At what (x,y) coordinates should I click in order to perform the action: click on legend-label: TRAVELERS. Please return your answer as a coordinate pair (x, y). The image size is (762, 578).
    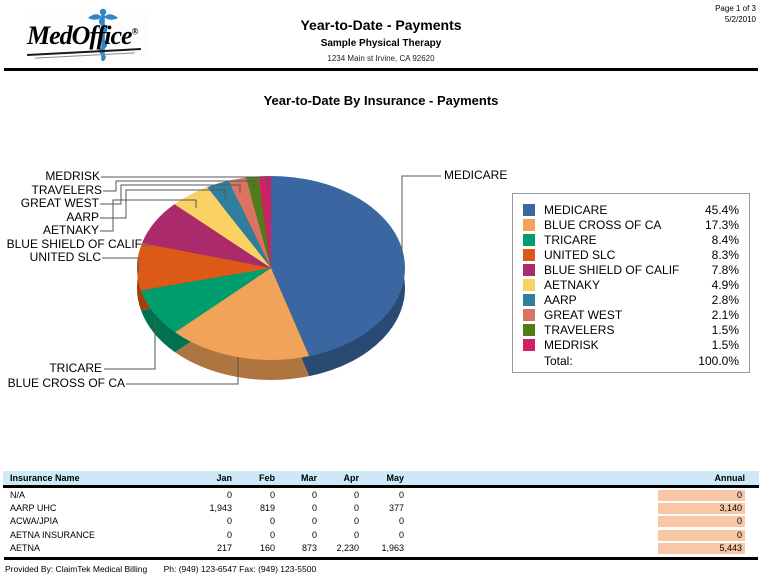
    Looking at the image, I should click on (579, 330).